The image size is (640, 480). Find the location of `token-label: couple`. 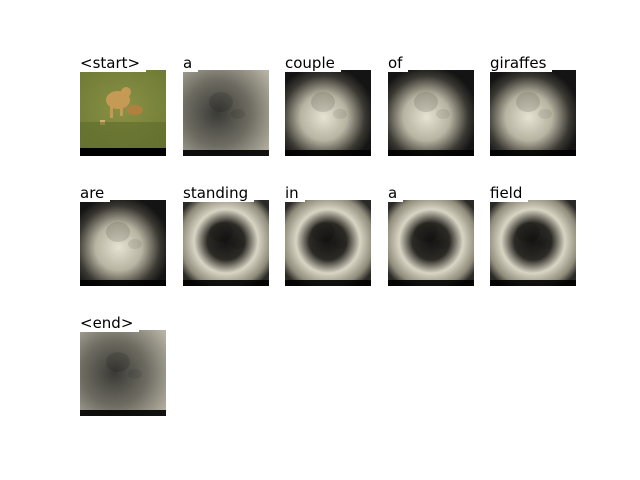

token-label: couple is located at coordinates (313, 63).